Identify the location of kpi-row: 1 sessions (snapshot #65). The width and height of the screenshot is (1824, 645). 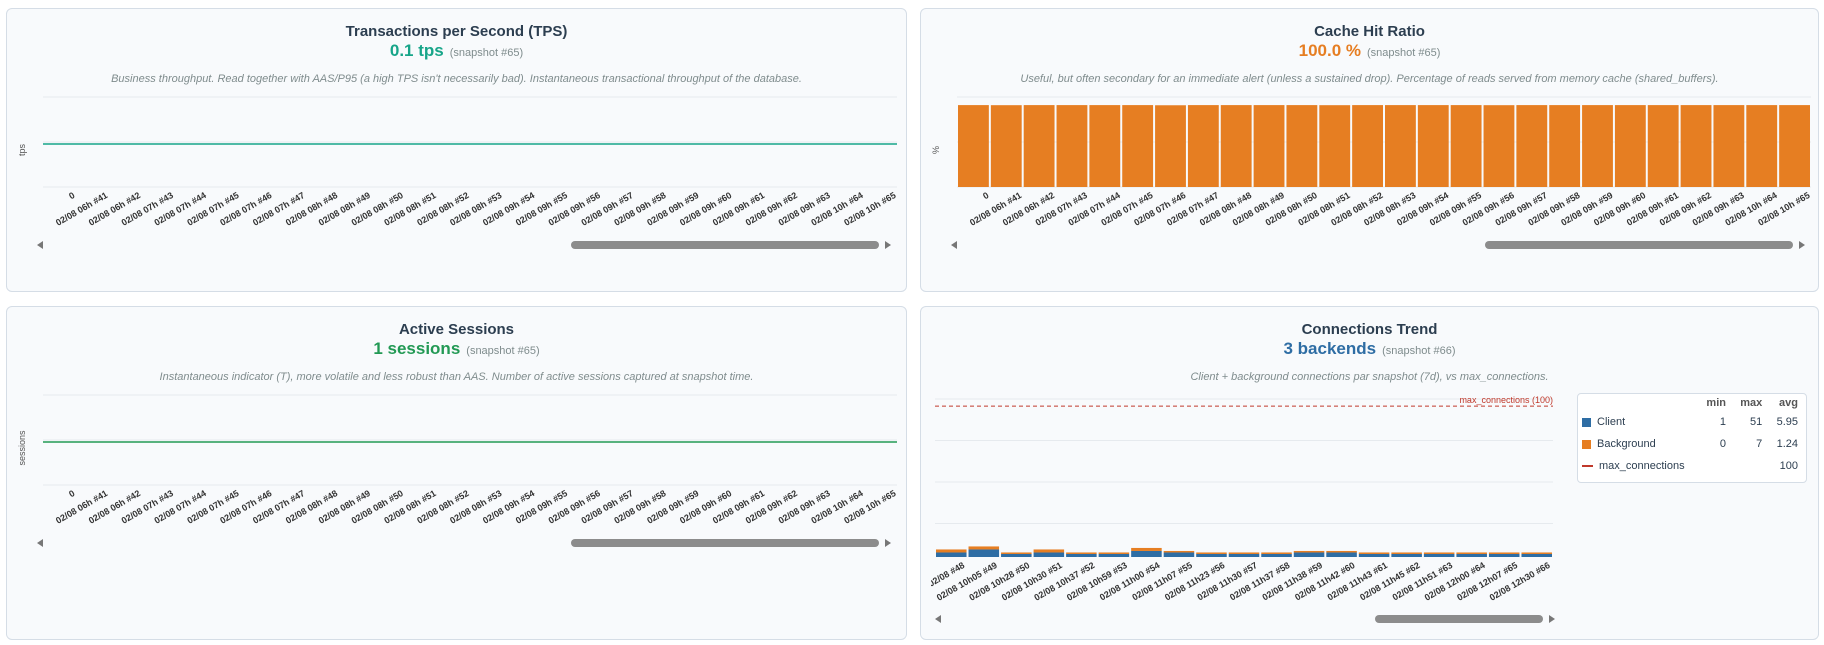
(456, 349).